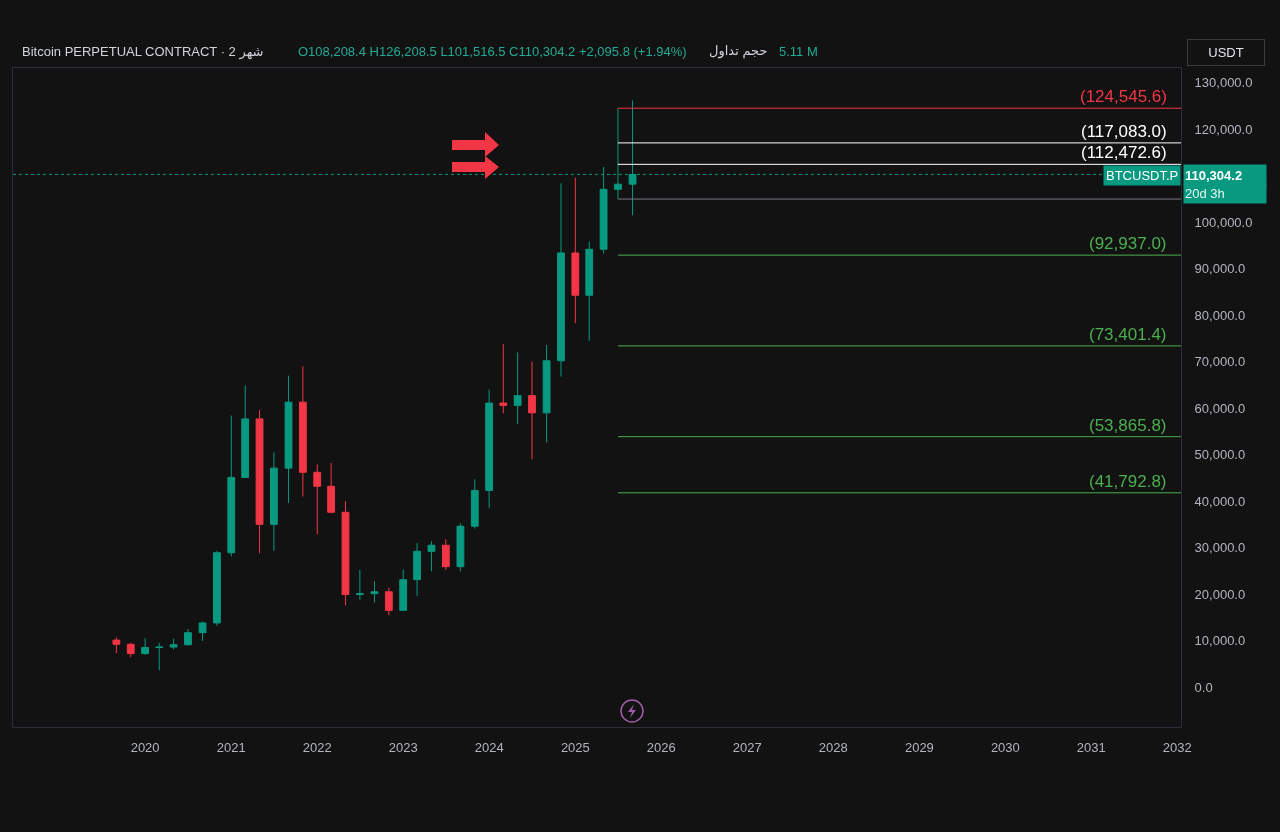 The height and width of the screenshot is (832, 1280). What do you see at coordinates (317, 747) in the screenshot?
I see `x-tick-label: 2022` at bounding box center [317, 747].